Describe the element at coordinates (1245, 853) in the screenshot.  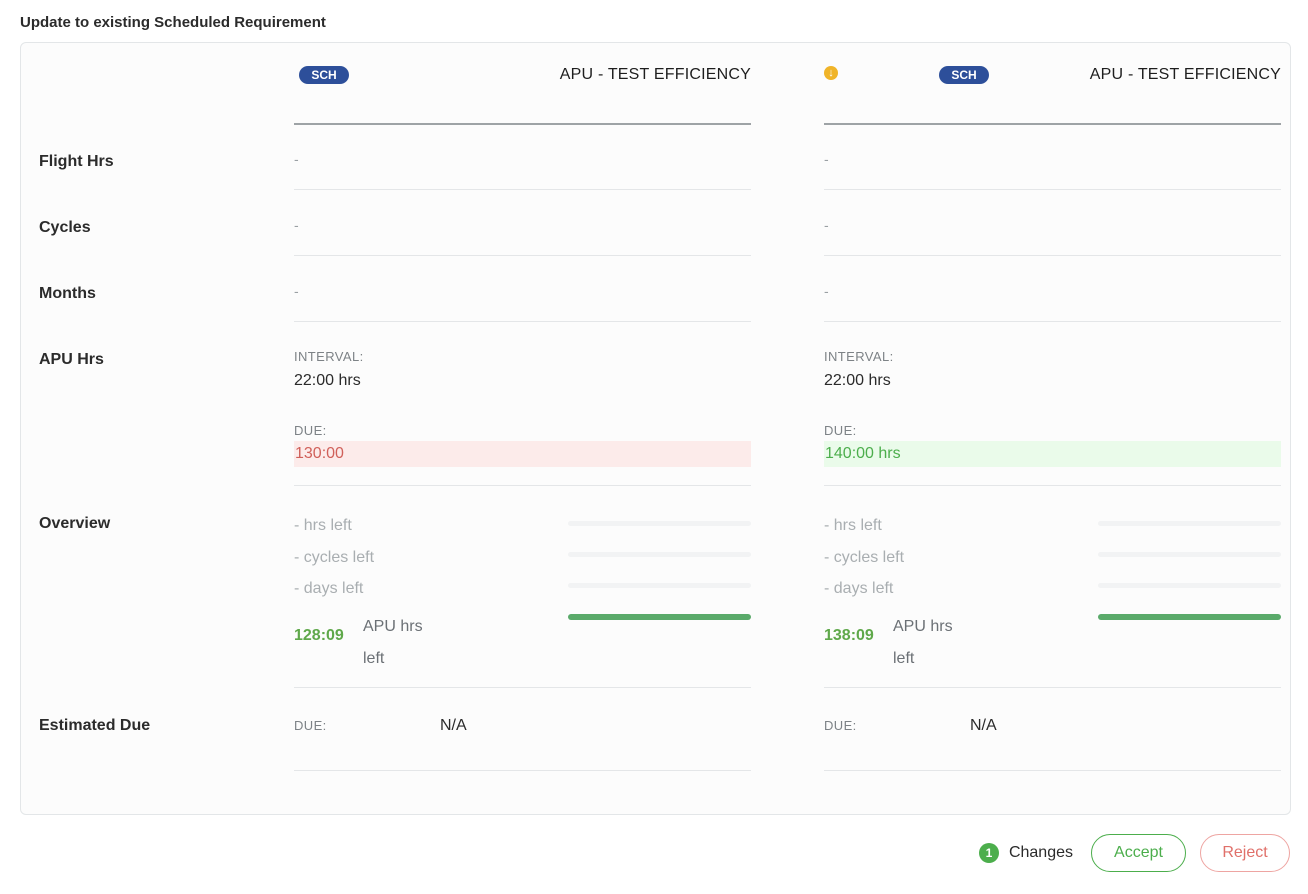
I see `reject-button: Reject` at that location.